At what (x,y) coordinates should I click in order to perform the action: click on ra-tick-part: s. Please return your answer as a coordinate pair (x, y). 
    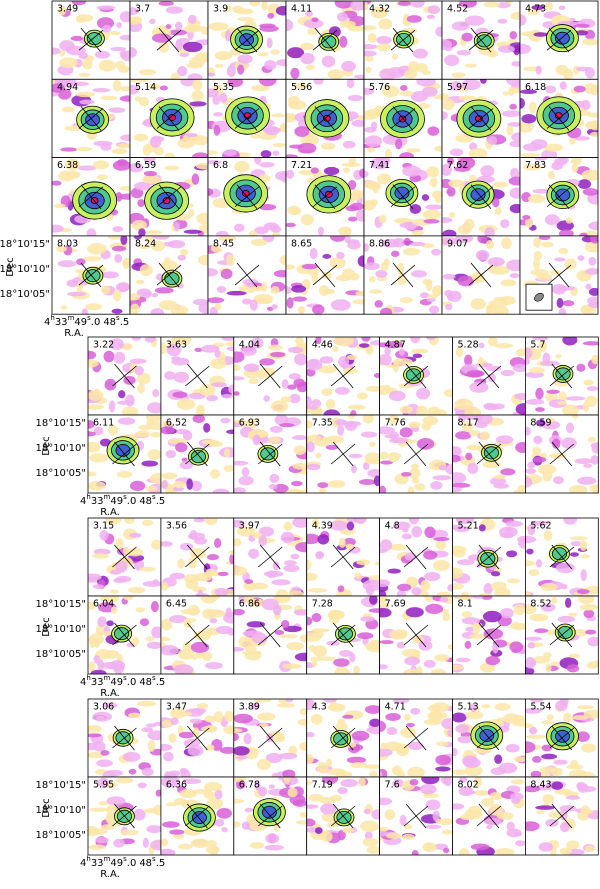
    Looking at the image, I should click on (154, 859).